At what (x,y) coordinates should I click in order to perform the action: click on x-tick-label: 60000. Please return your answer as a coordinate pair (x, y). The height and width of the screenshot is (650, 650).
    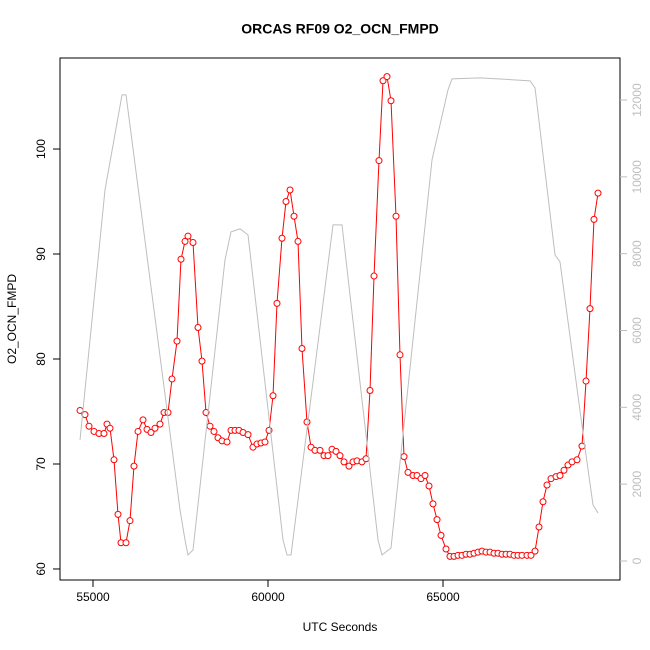
    Looking at the image, I should click on (268, 597).